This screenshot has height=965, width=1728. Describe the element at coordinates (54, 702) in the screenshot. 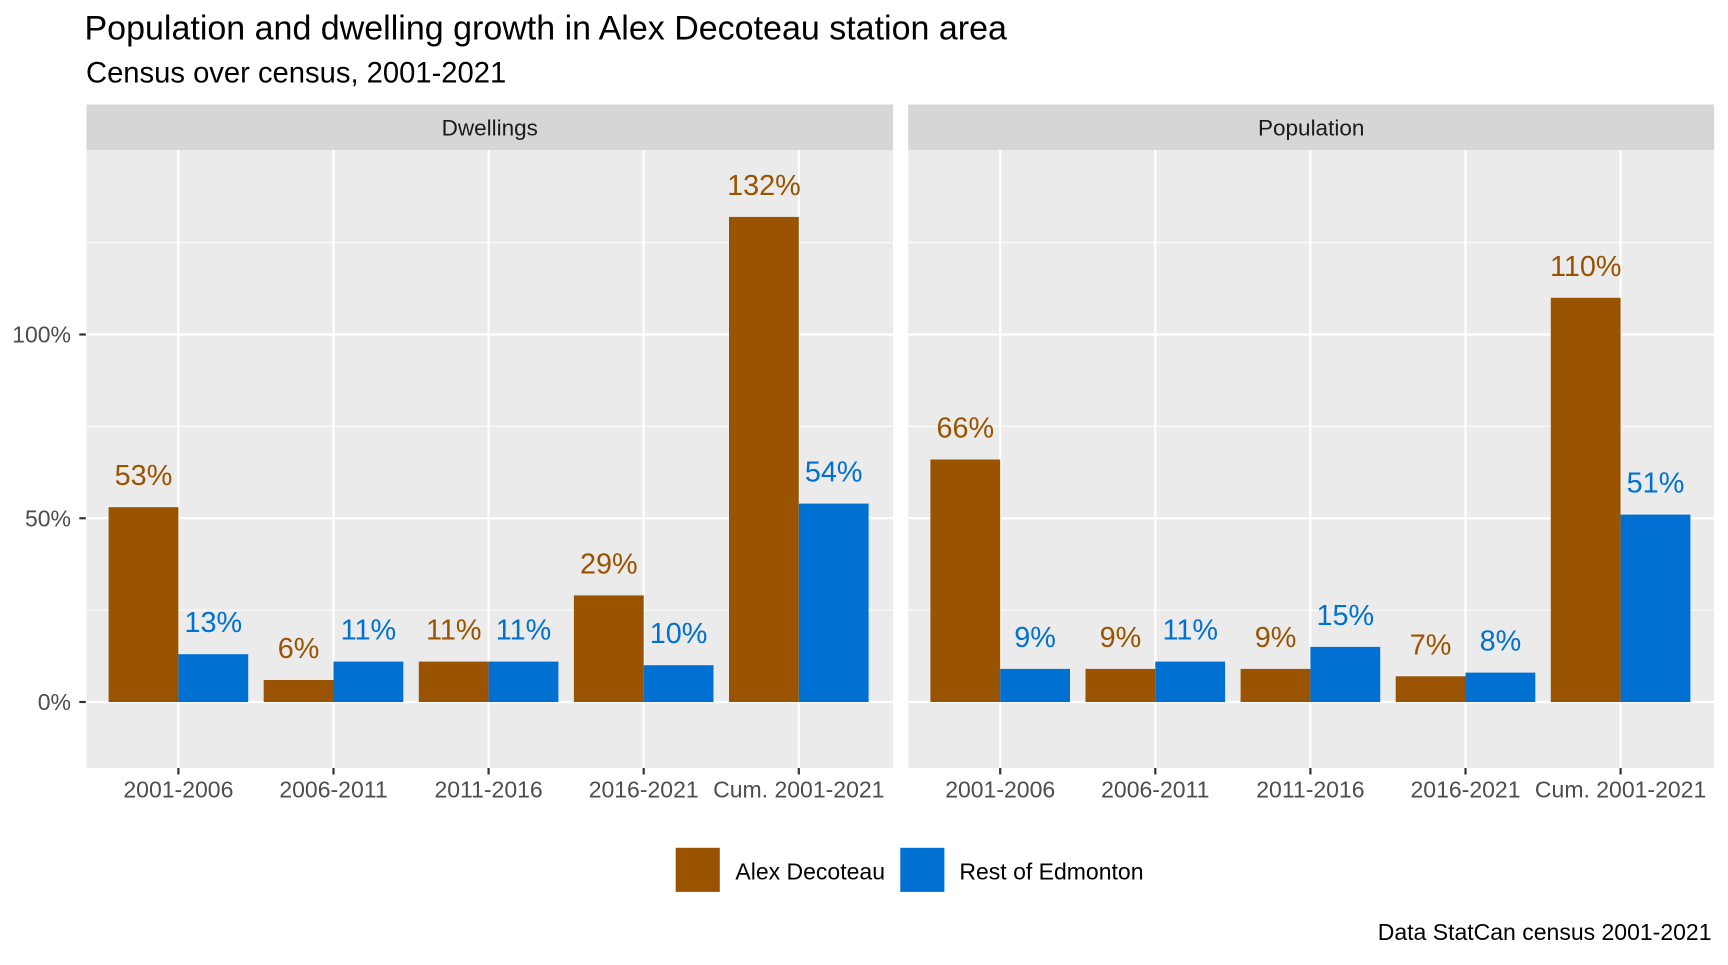

I see `svg-text: 0%` at that location.